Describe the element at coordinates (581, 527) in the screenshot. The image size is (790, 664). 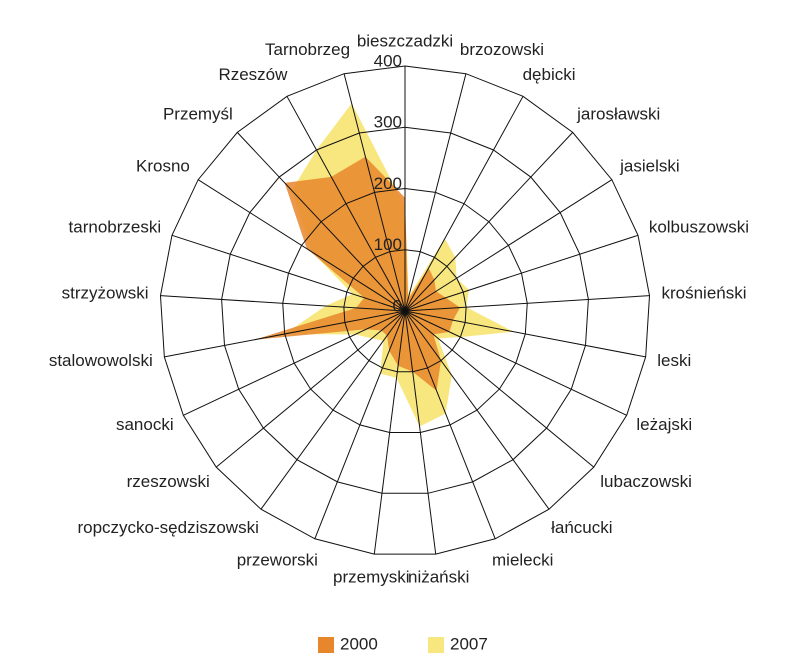
I see `category-label: łańcucki` at that location.